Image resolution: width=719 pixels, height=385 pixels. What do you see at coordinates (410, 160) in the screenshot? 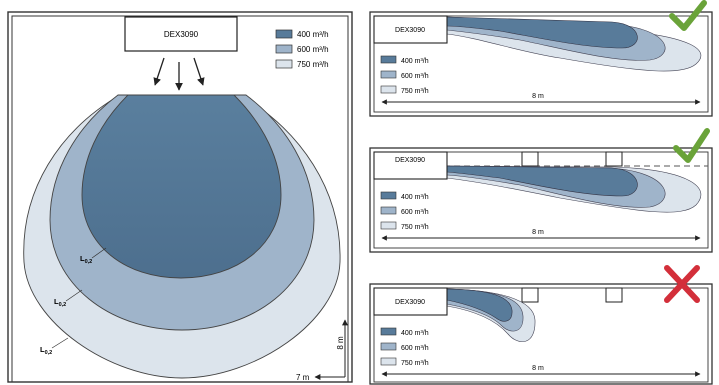
I see `panel2-device-label: DEX3090` at bounding box center [410, 160].